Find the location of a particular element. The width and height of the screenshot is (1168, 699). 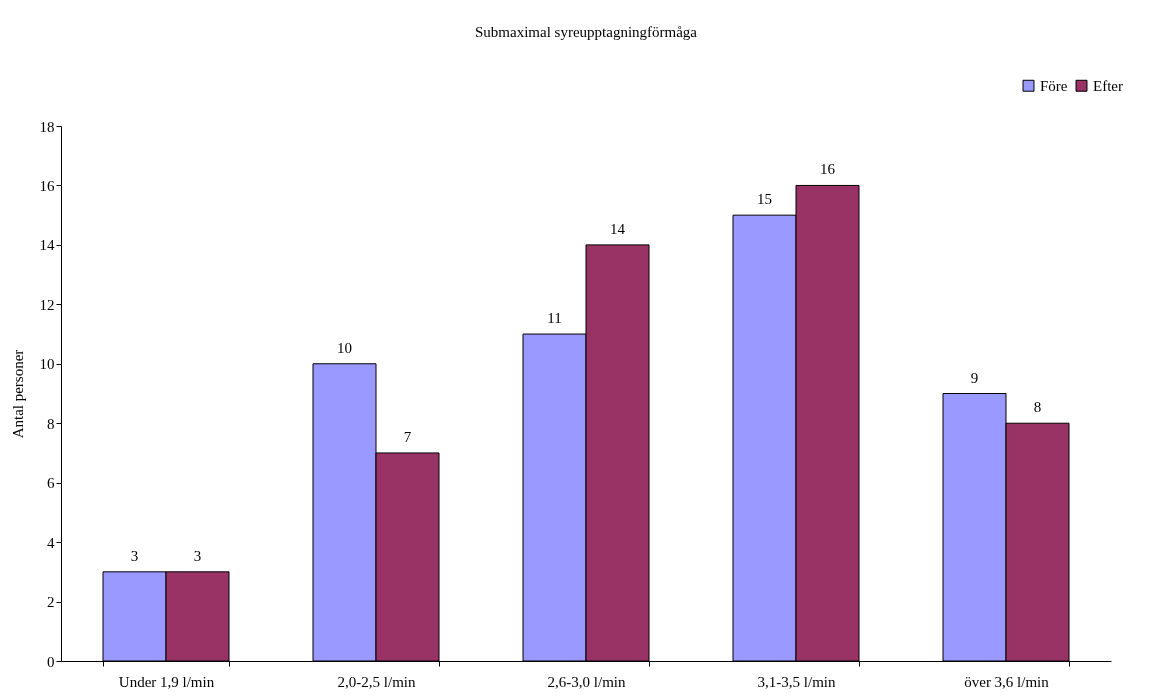

x-tick-label: Under 1,9 l/min is located at coordinates (166, 681).